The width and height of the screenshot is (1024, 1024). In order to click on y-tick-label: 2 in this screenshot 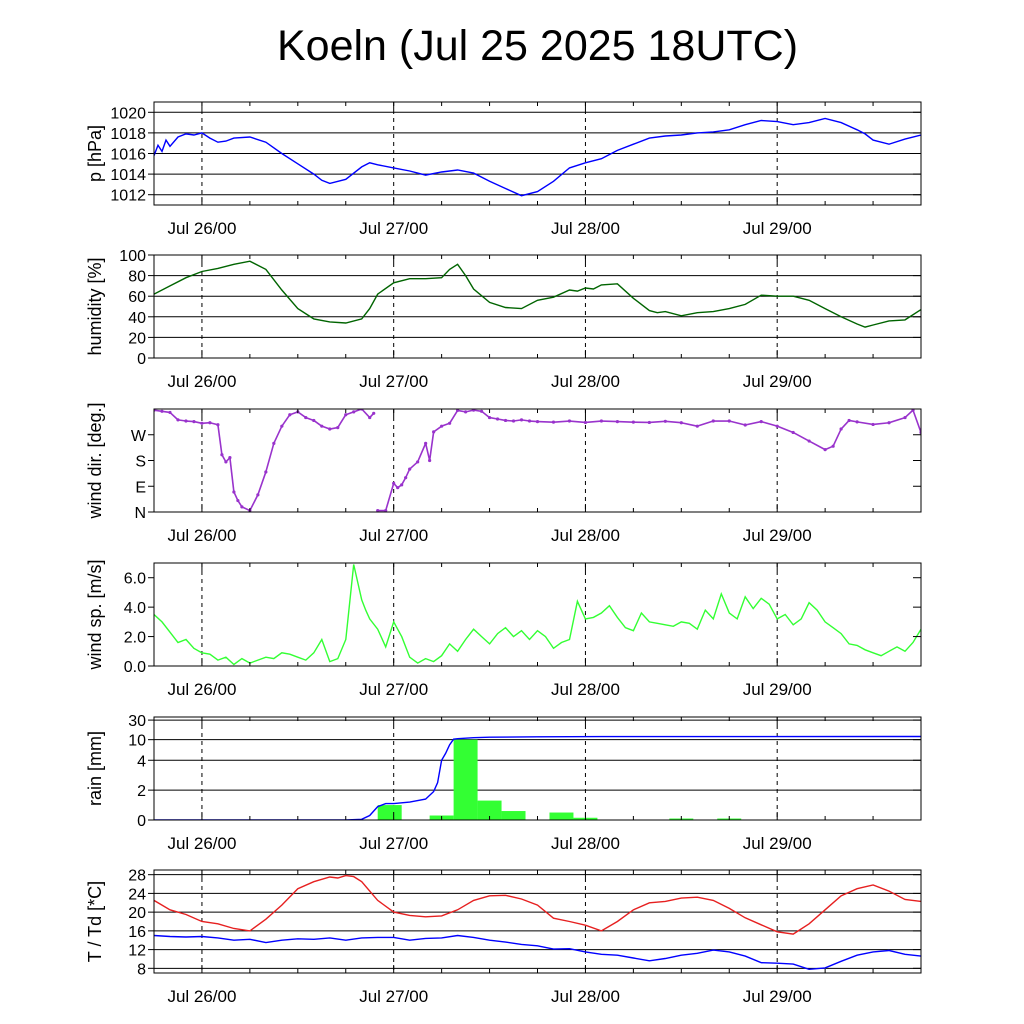, I will do `click(141, 791)`.